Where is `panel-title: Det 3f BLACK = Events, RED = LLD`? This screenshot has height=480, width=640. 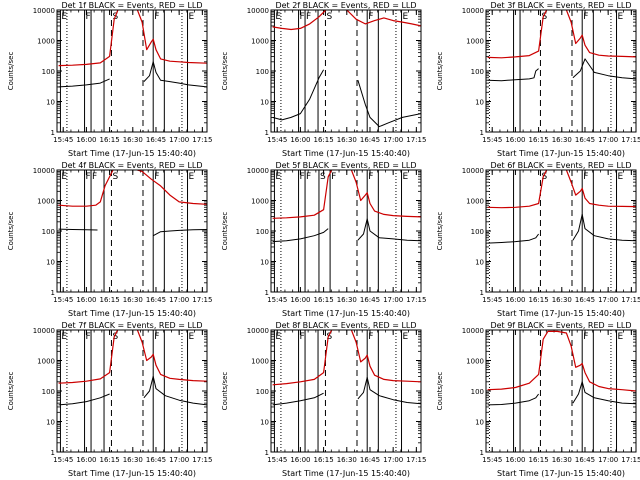 panel-title: Det 3f BLACK = Events, RED = LLD is located at coordinates (560, 5).